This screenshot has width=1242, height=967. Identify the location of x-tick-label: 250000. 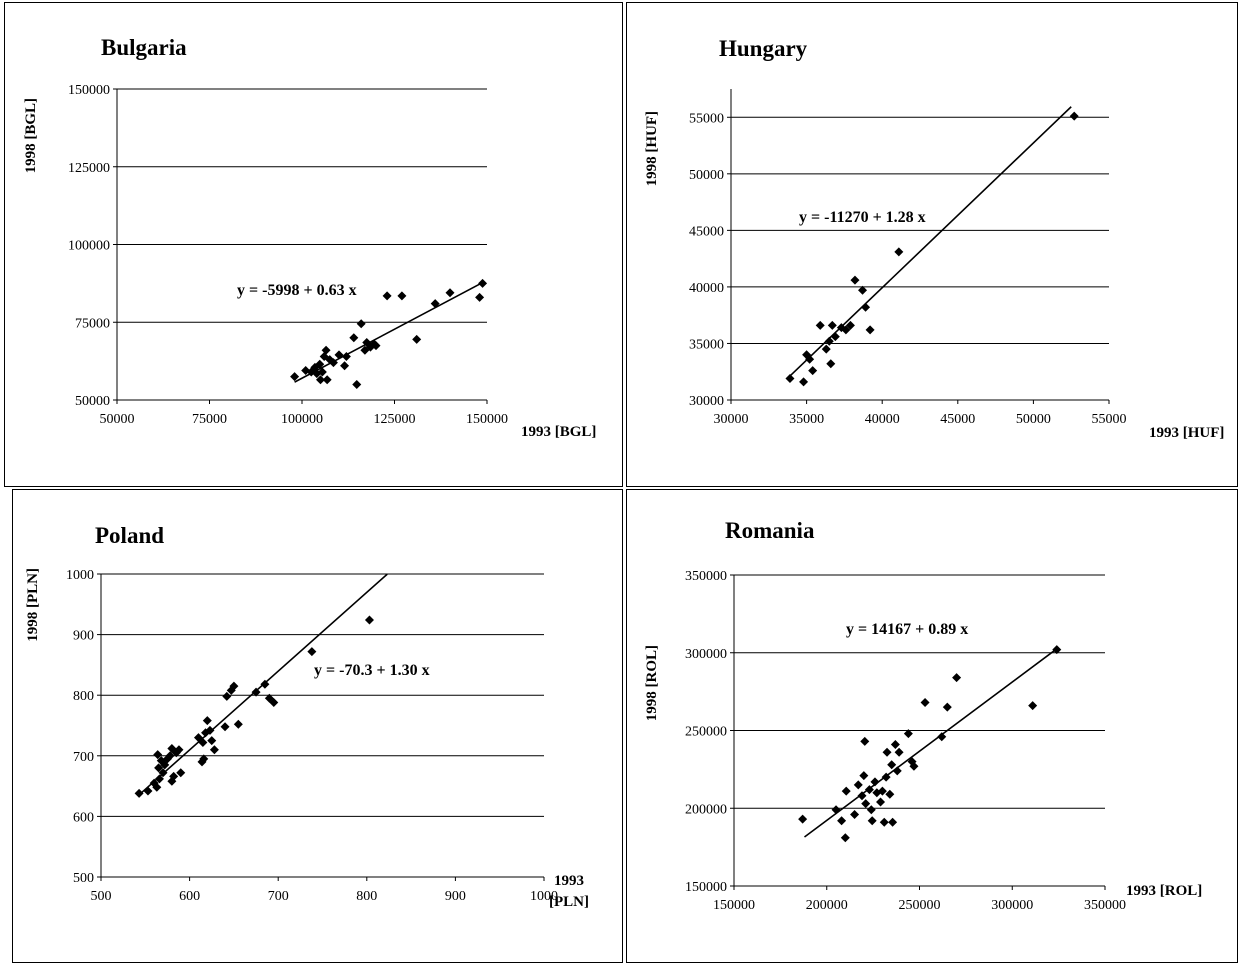
(920, 905).